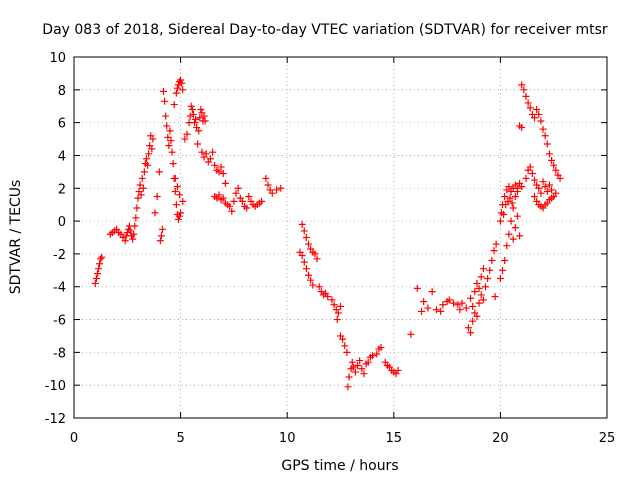  I want to click on y-axis-label: SDTVAR / TECUs, so click(16, 237).